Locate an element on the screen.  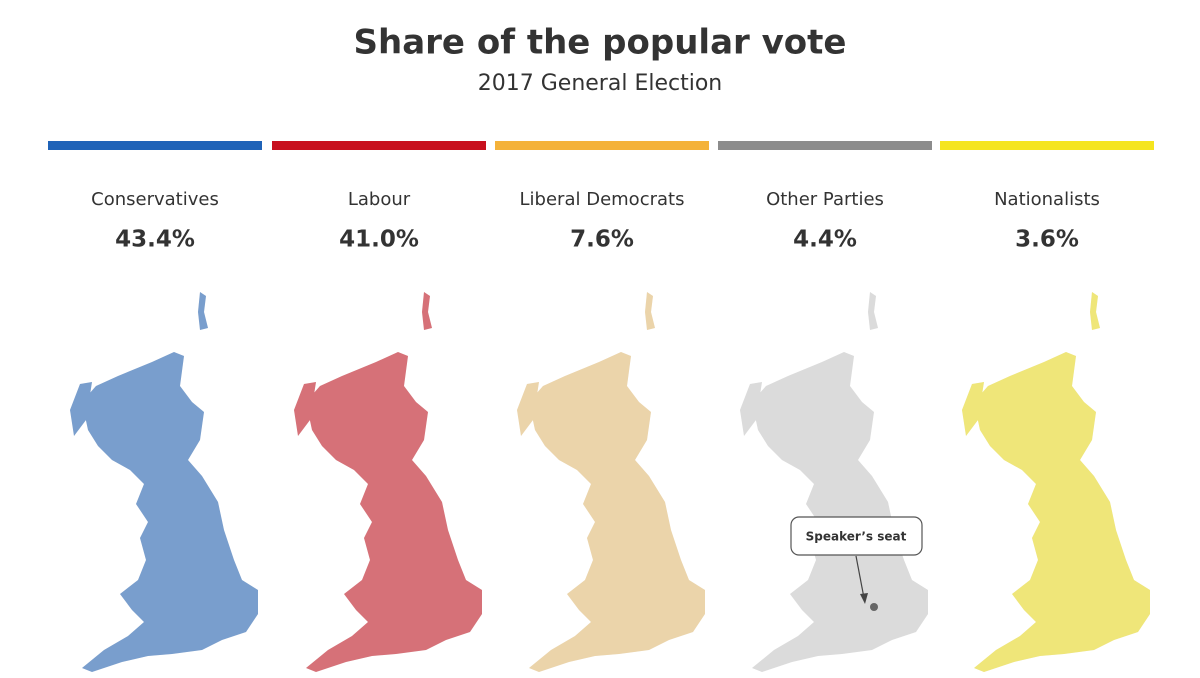
party-name: Labour is located at coordinates (379, 199).